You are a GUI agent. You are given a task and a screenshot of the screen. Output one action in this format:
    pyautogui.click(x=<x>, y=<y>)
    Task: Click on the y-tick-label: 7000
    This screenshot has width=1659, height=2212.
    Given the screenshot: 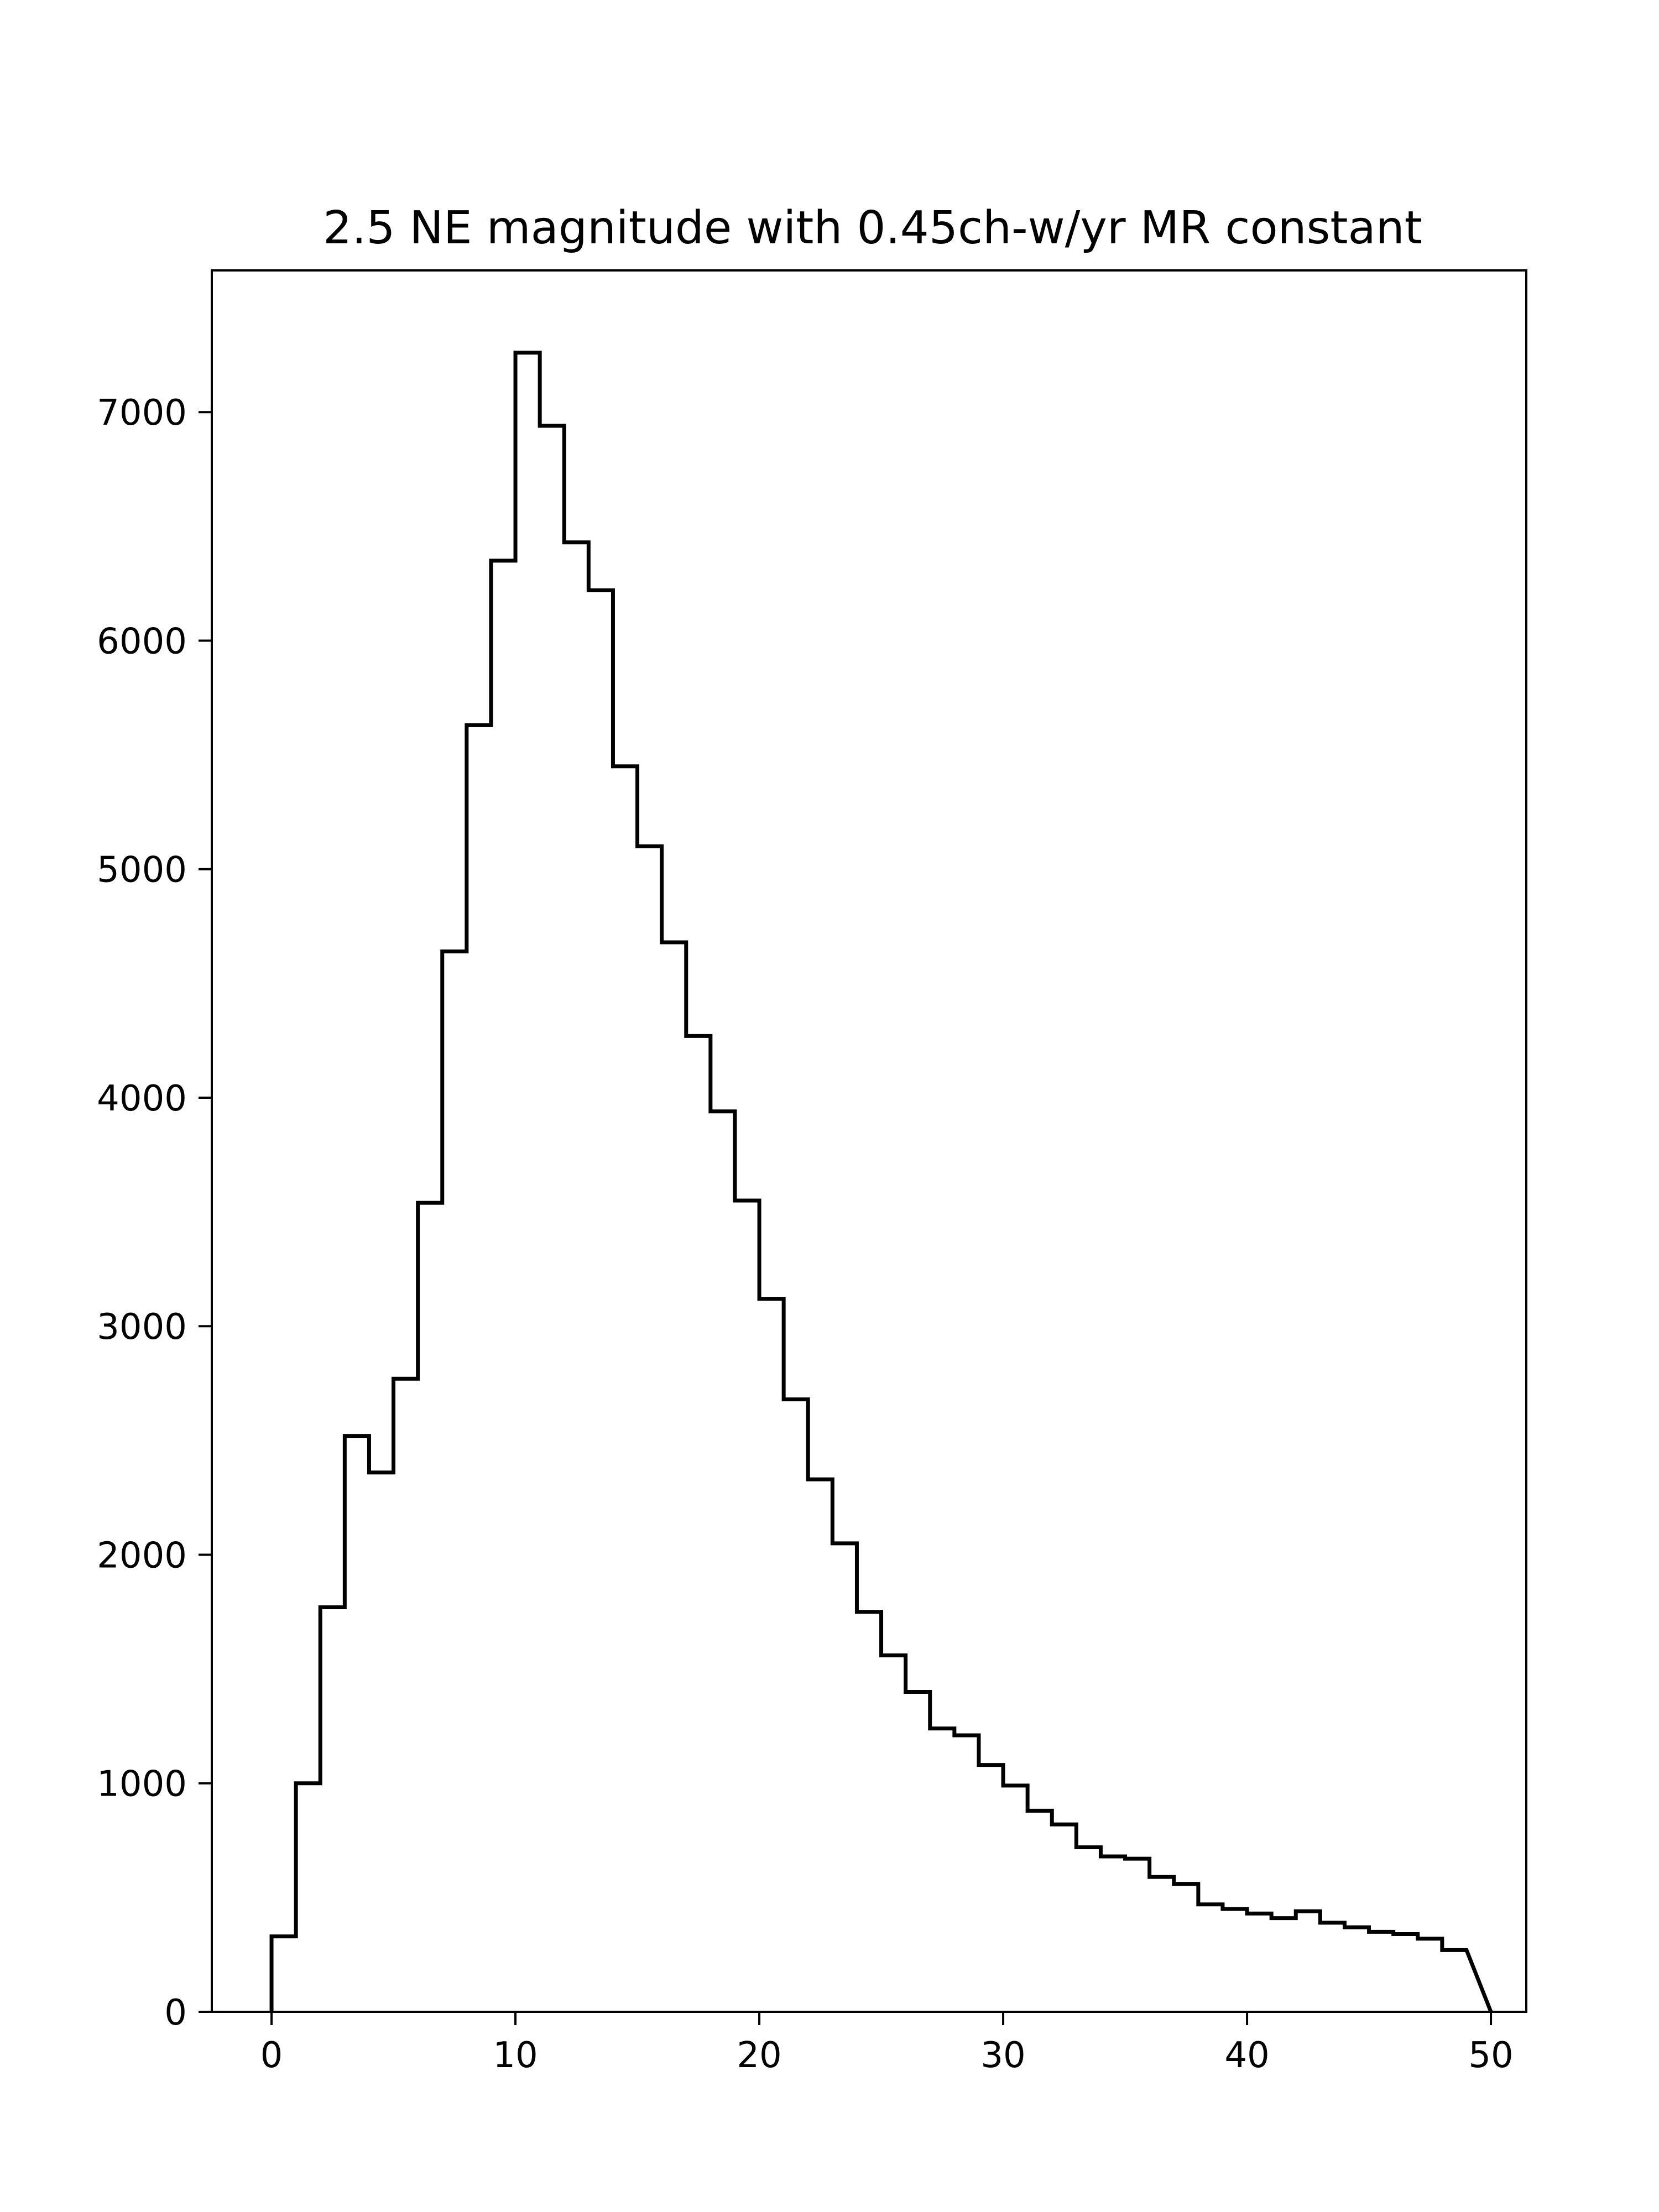 What is the action you would take?
    pyautogui.click(x=142, y=414)
    